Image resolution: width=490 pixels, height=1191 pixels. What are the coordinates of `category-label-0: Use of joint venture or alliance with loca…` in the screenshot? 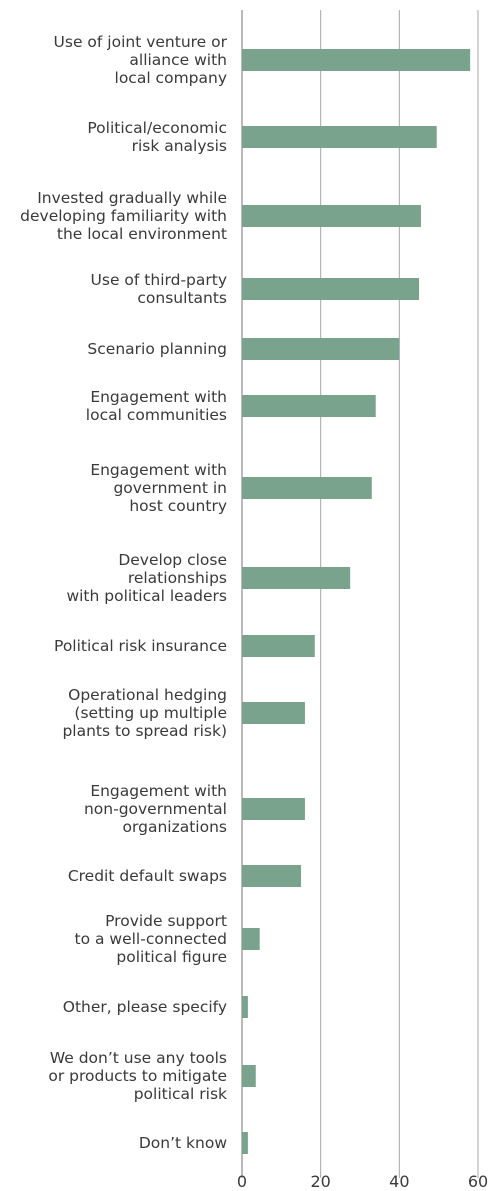 It's located at (141, 60).